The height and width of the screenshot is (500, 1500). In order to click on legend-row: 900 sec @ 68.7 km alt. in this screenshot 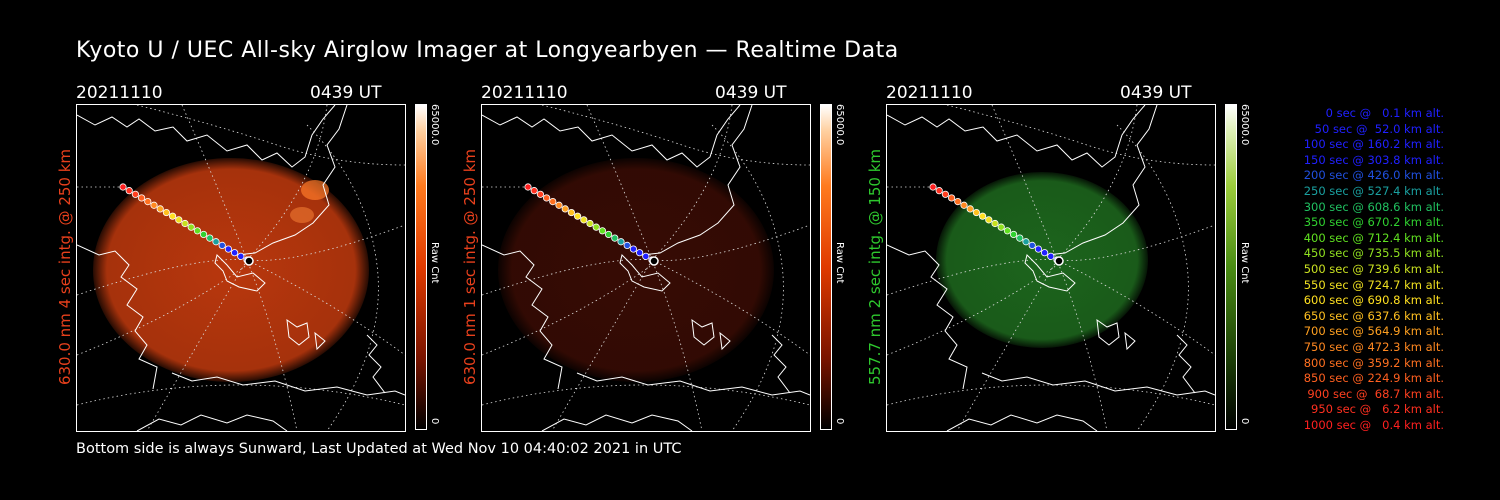, I will do `click(1375, 393)`.